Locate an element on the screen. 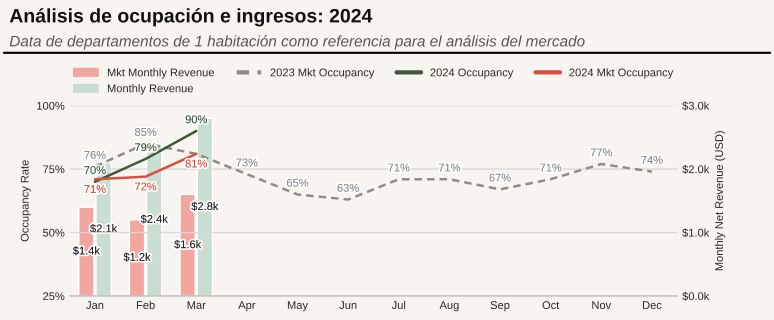 The image size is (774, 320). y-tick-label: 100% is located at coordinates (50, 106).